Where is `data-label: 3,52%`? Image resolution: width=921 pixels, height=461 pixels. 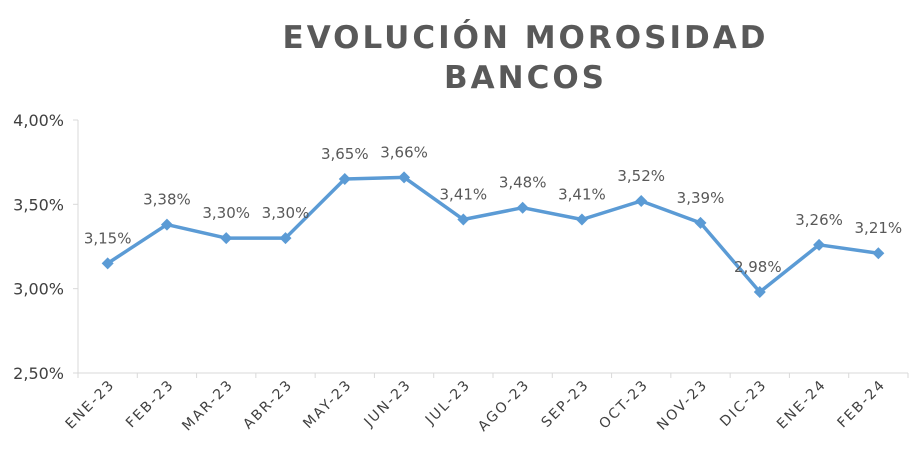 data-label: 3,52% is located at coordinates (641, 176).